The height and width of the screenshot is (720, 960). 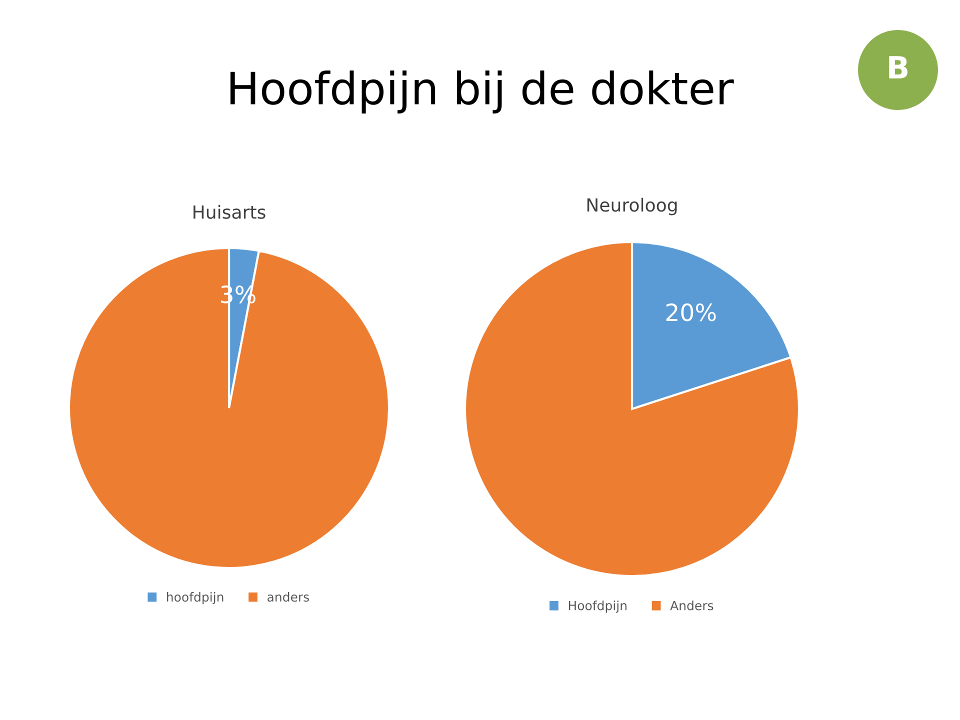 I want to click on legend-label: hoofdpijn, so click(x=195, y=598).